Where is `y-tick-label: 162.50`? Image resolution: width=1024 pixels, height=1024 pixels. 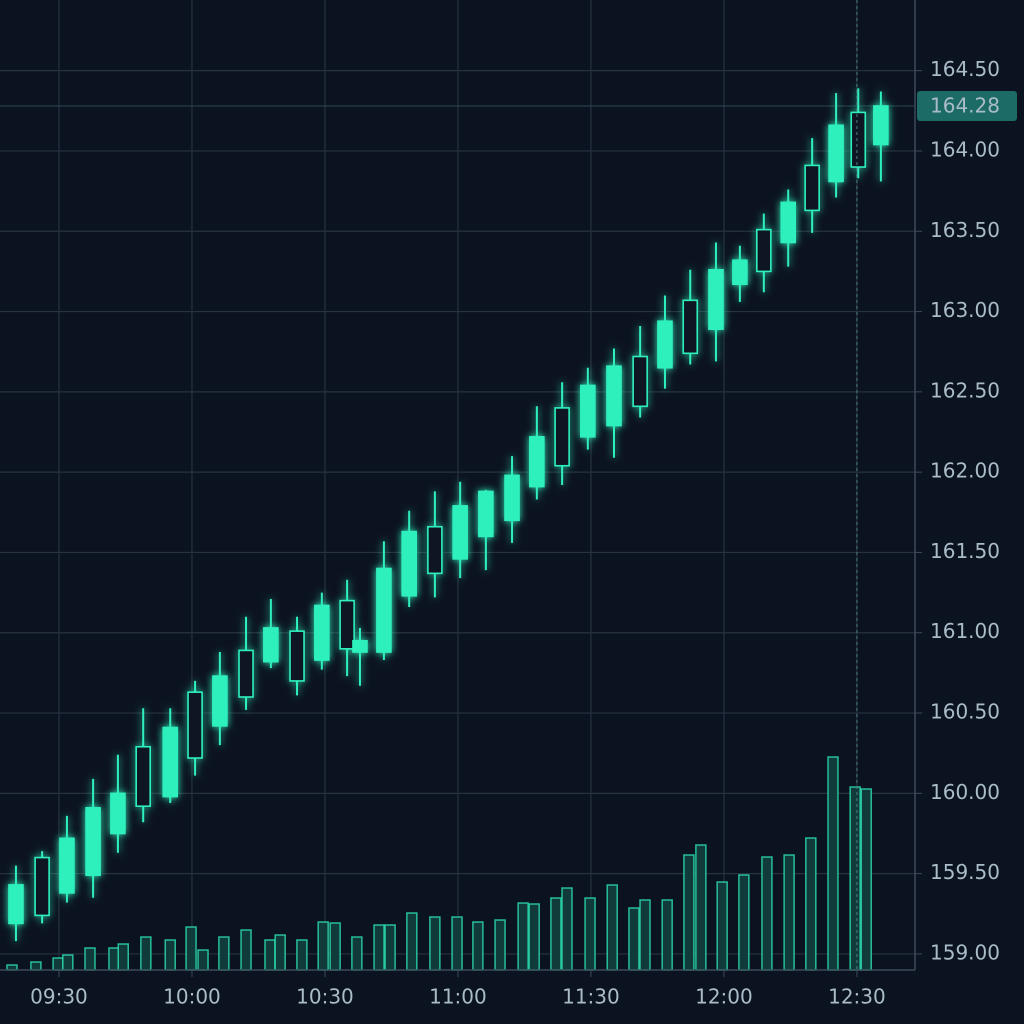
y-tick-label: 162.50 is located at coordinates (965, 390).